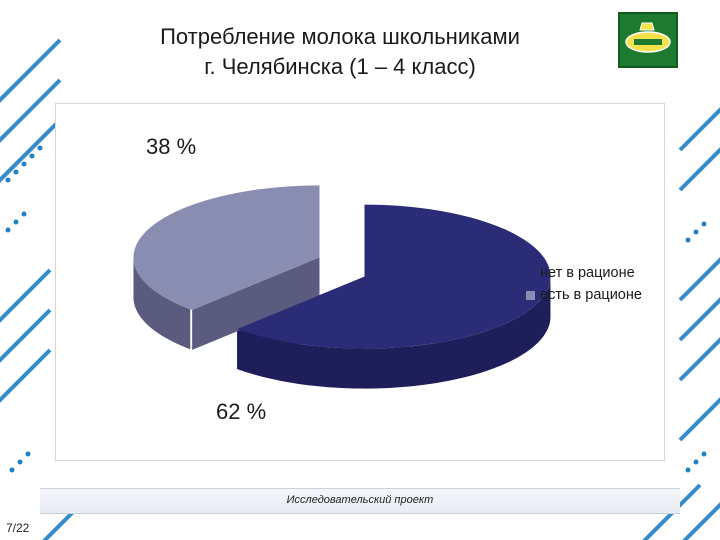 This screenshot has height=540, width=720. What do you see at coordinates (530, 273) in the screenshot?
I see `legend-swatch-none` at bounding box center [530, 273].